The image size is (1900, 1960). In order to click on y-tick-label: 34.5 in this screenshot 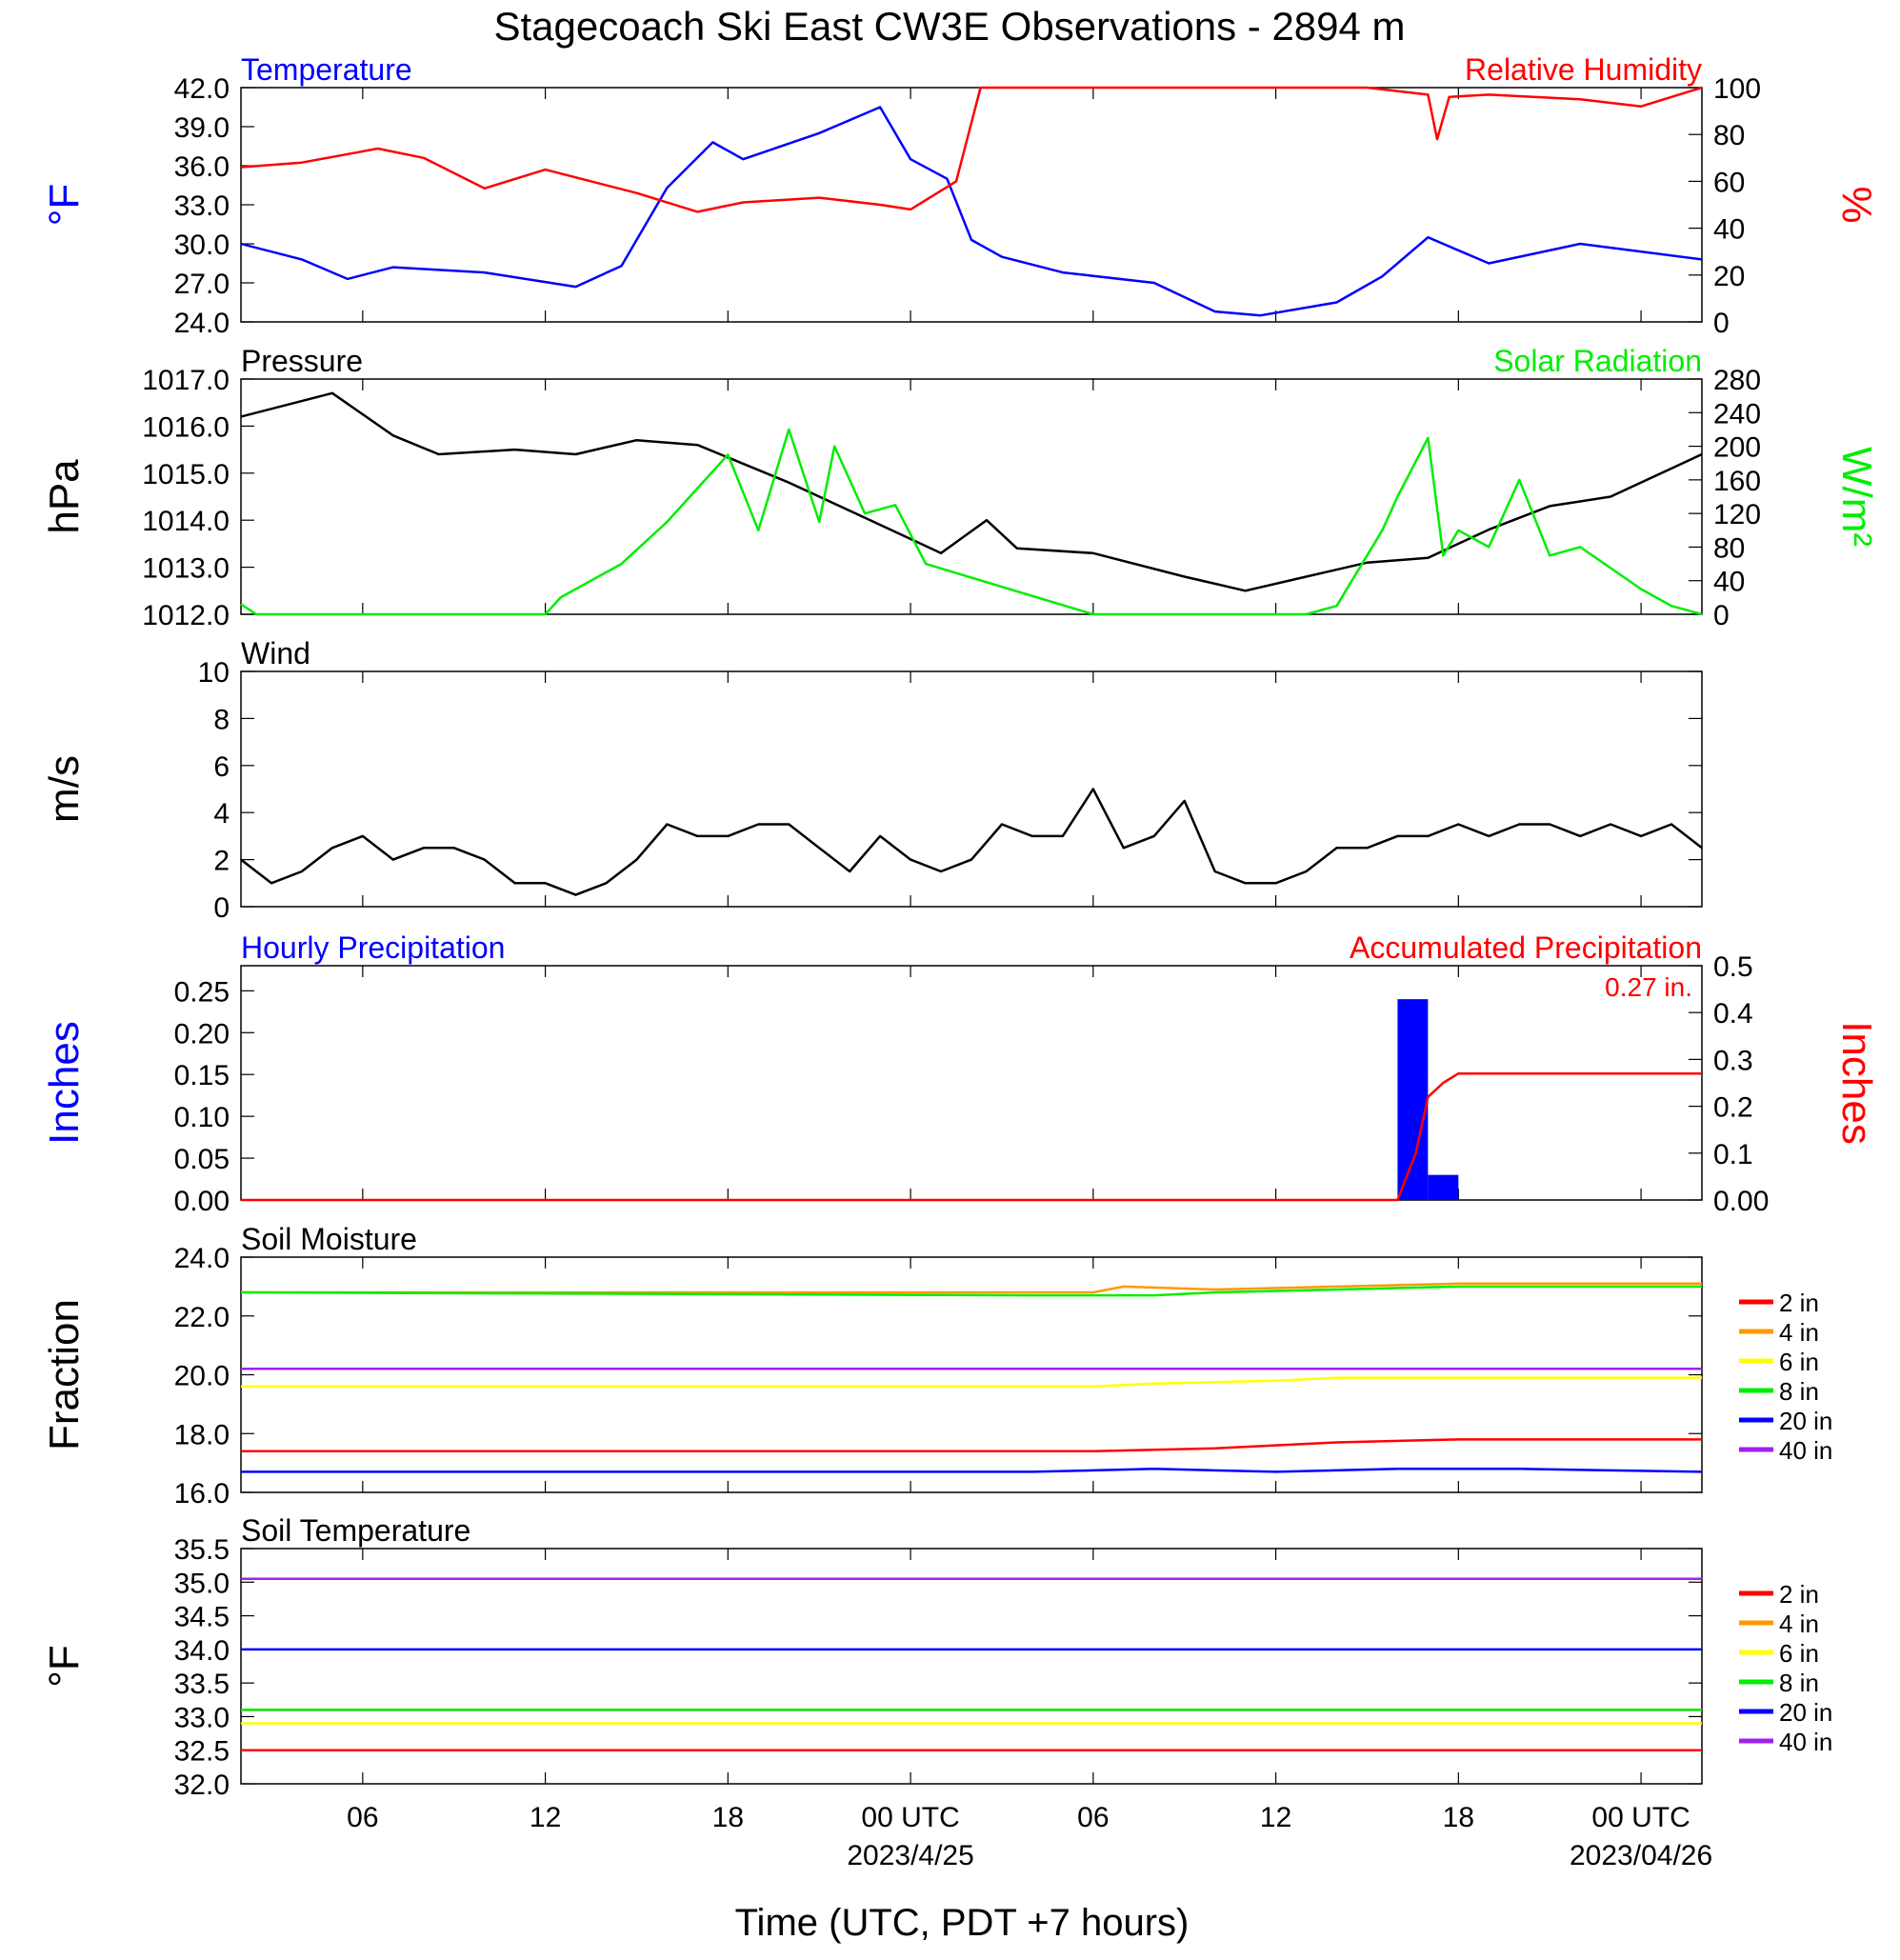, I will do `click(202, 1617)`.